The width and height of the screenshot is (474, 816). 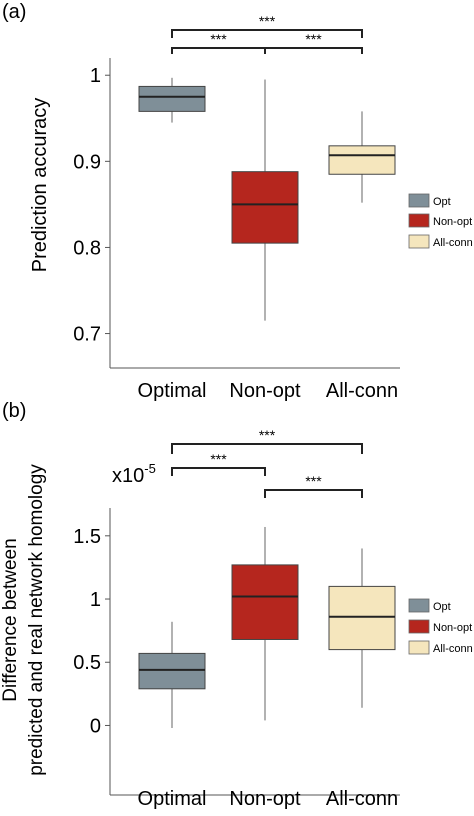 What do you see at coordinates (453, 243) in the screenshot?
I see `chart0-legend-label-2: All-conn` at bounding box center [453, 243].